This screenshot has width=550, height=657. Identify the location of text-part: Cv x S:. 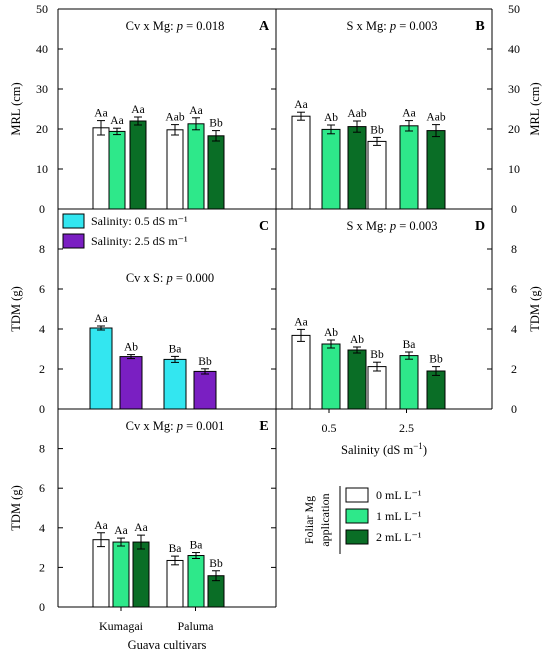
(146, 278).